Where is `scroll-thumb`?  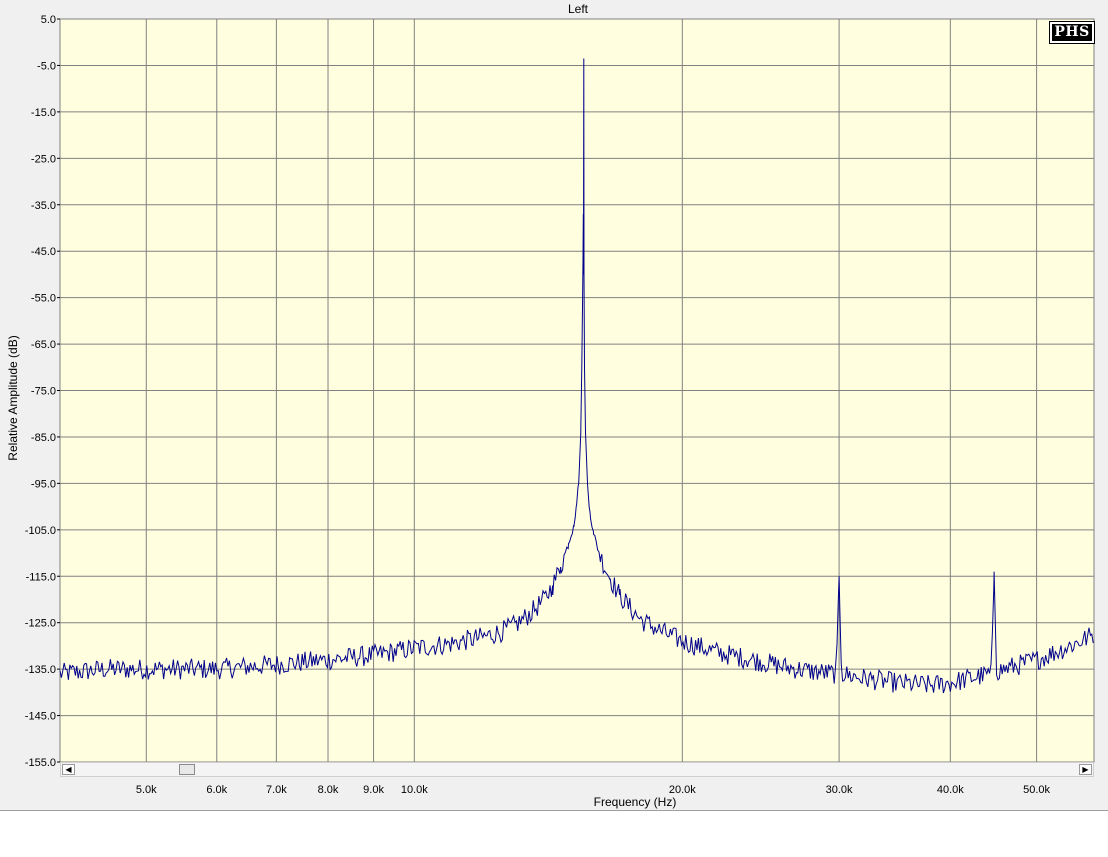
scroll-thumb is located at coordinates (187, 769).